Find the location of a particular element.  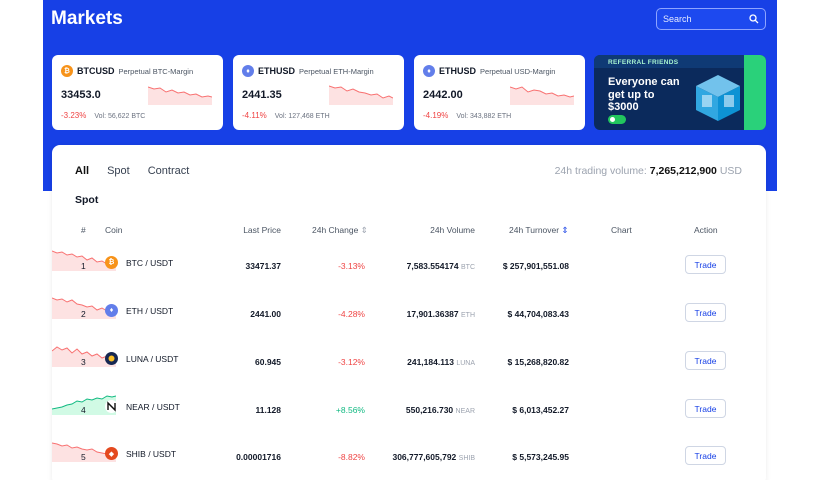

row-volume-unit: BTC is located at coordinates (468, 267).